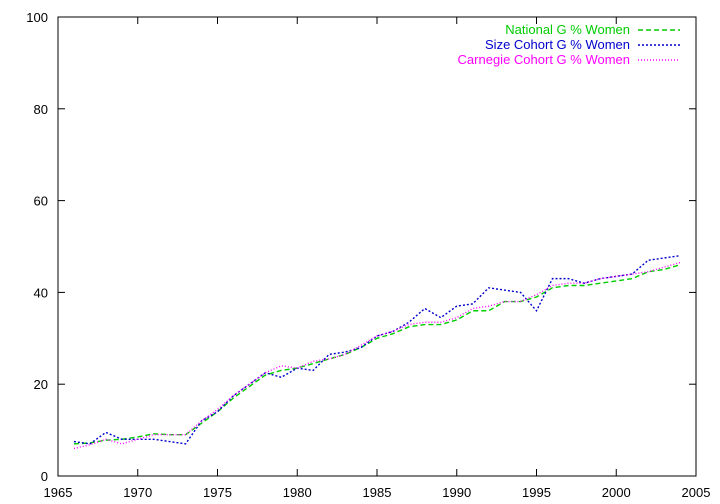 The width and height of the screenshot is (720, 504). What do you see at coordinates (377, 492) in the screenshot?
I see `x-tick-label: 1985` at bounding box center [377, 492].